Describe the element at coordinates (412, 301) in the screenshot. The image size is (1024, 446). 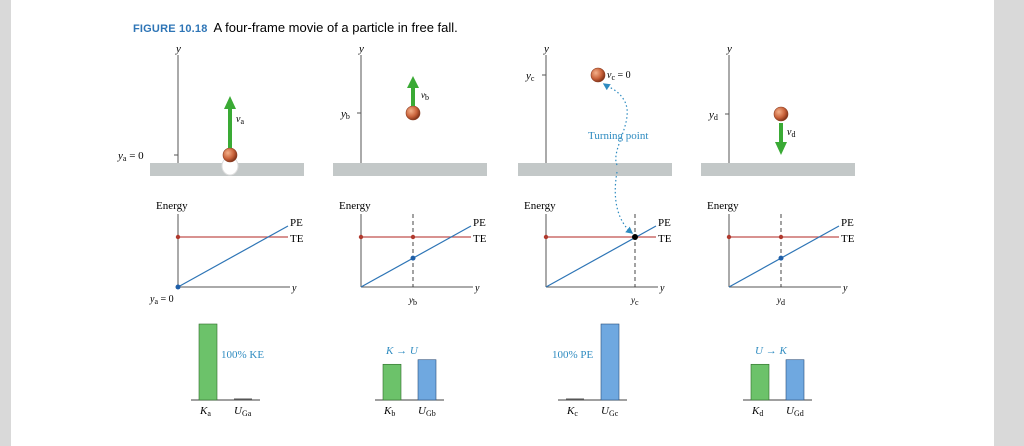
I see `energy-y-tick-label: yb` at that location.